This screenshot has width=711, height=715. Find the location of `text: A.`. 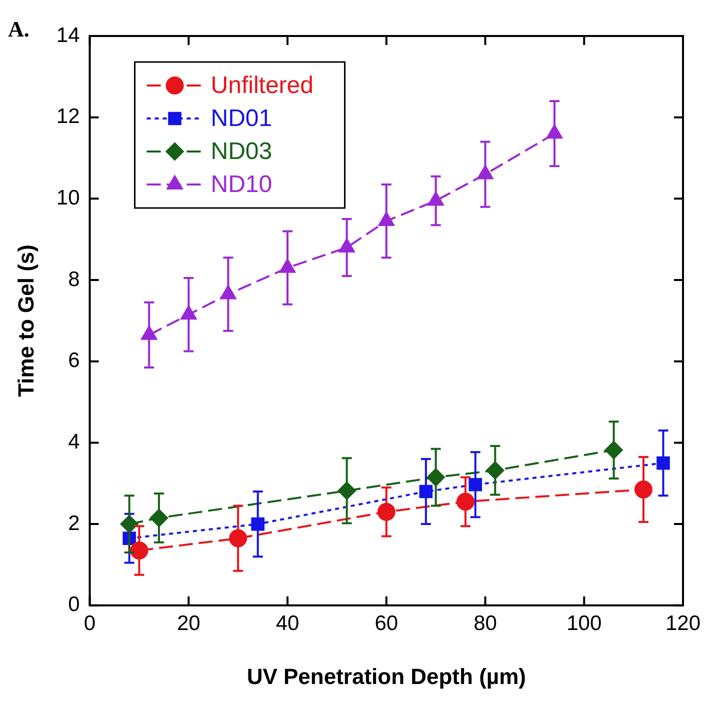

text: A. is located at coordinates (19, 29).